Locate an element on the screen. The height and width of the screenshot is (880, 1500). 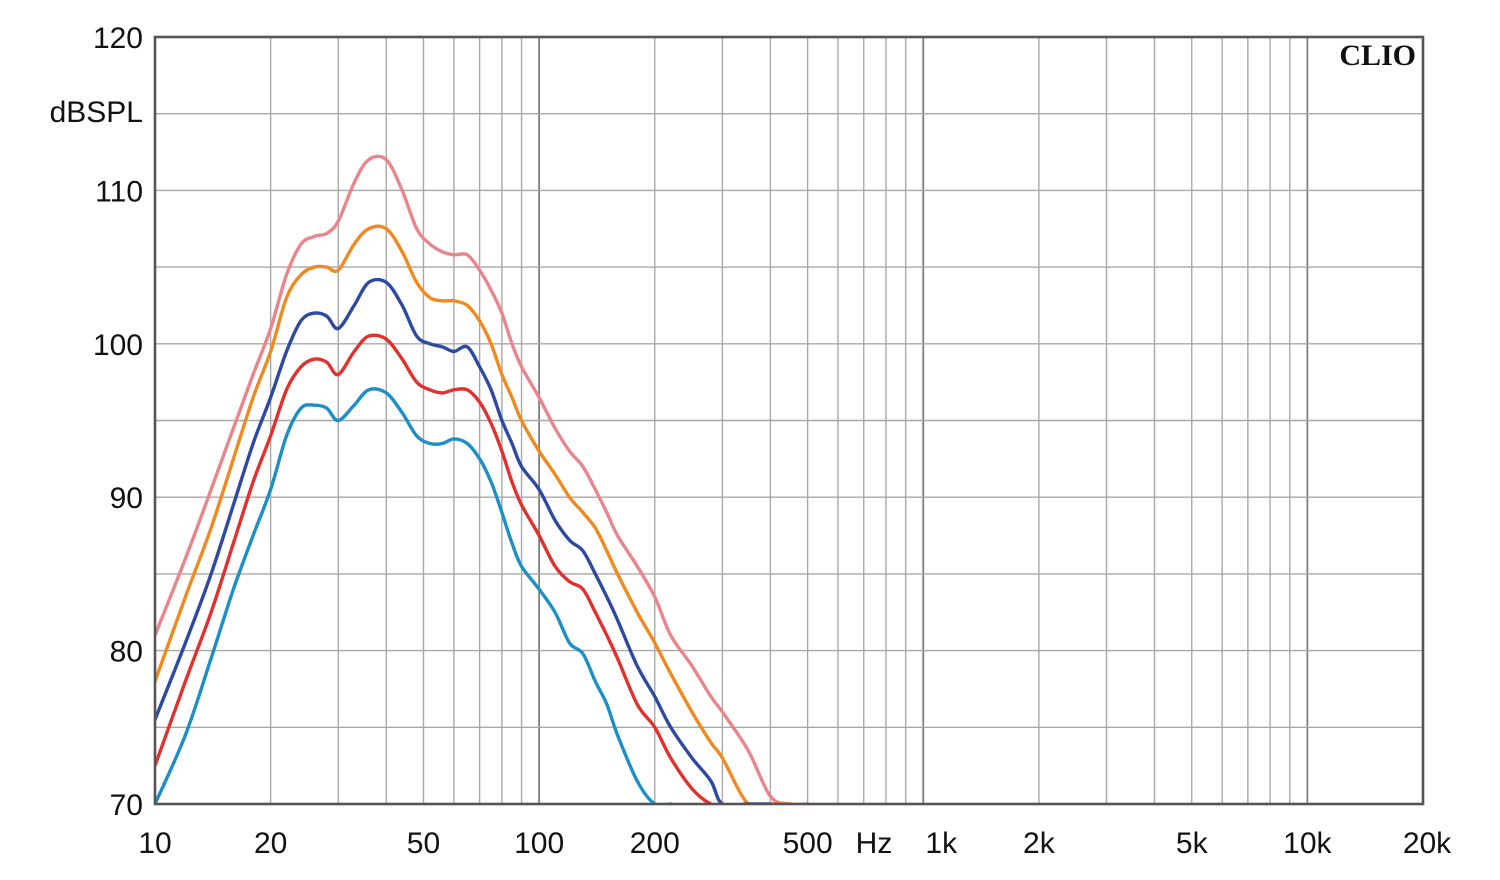
y-tick-label: 70 is located at coordinates (126, 805).